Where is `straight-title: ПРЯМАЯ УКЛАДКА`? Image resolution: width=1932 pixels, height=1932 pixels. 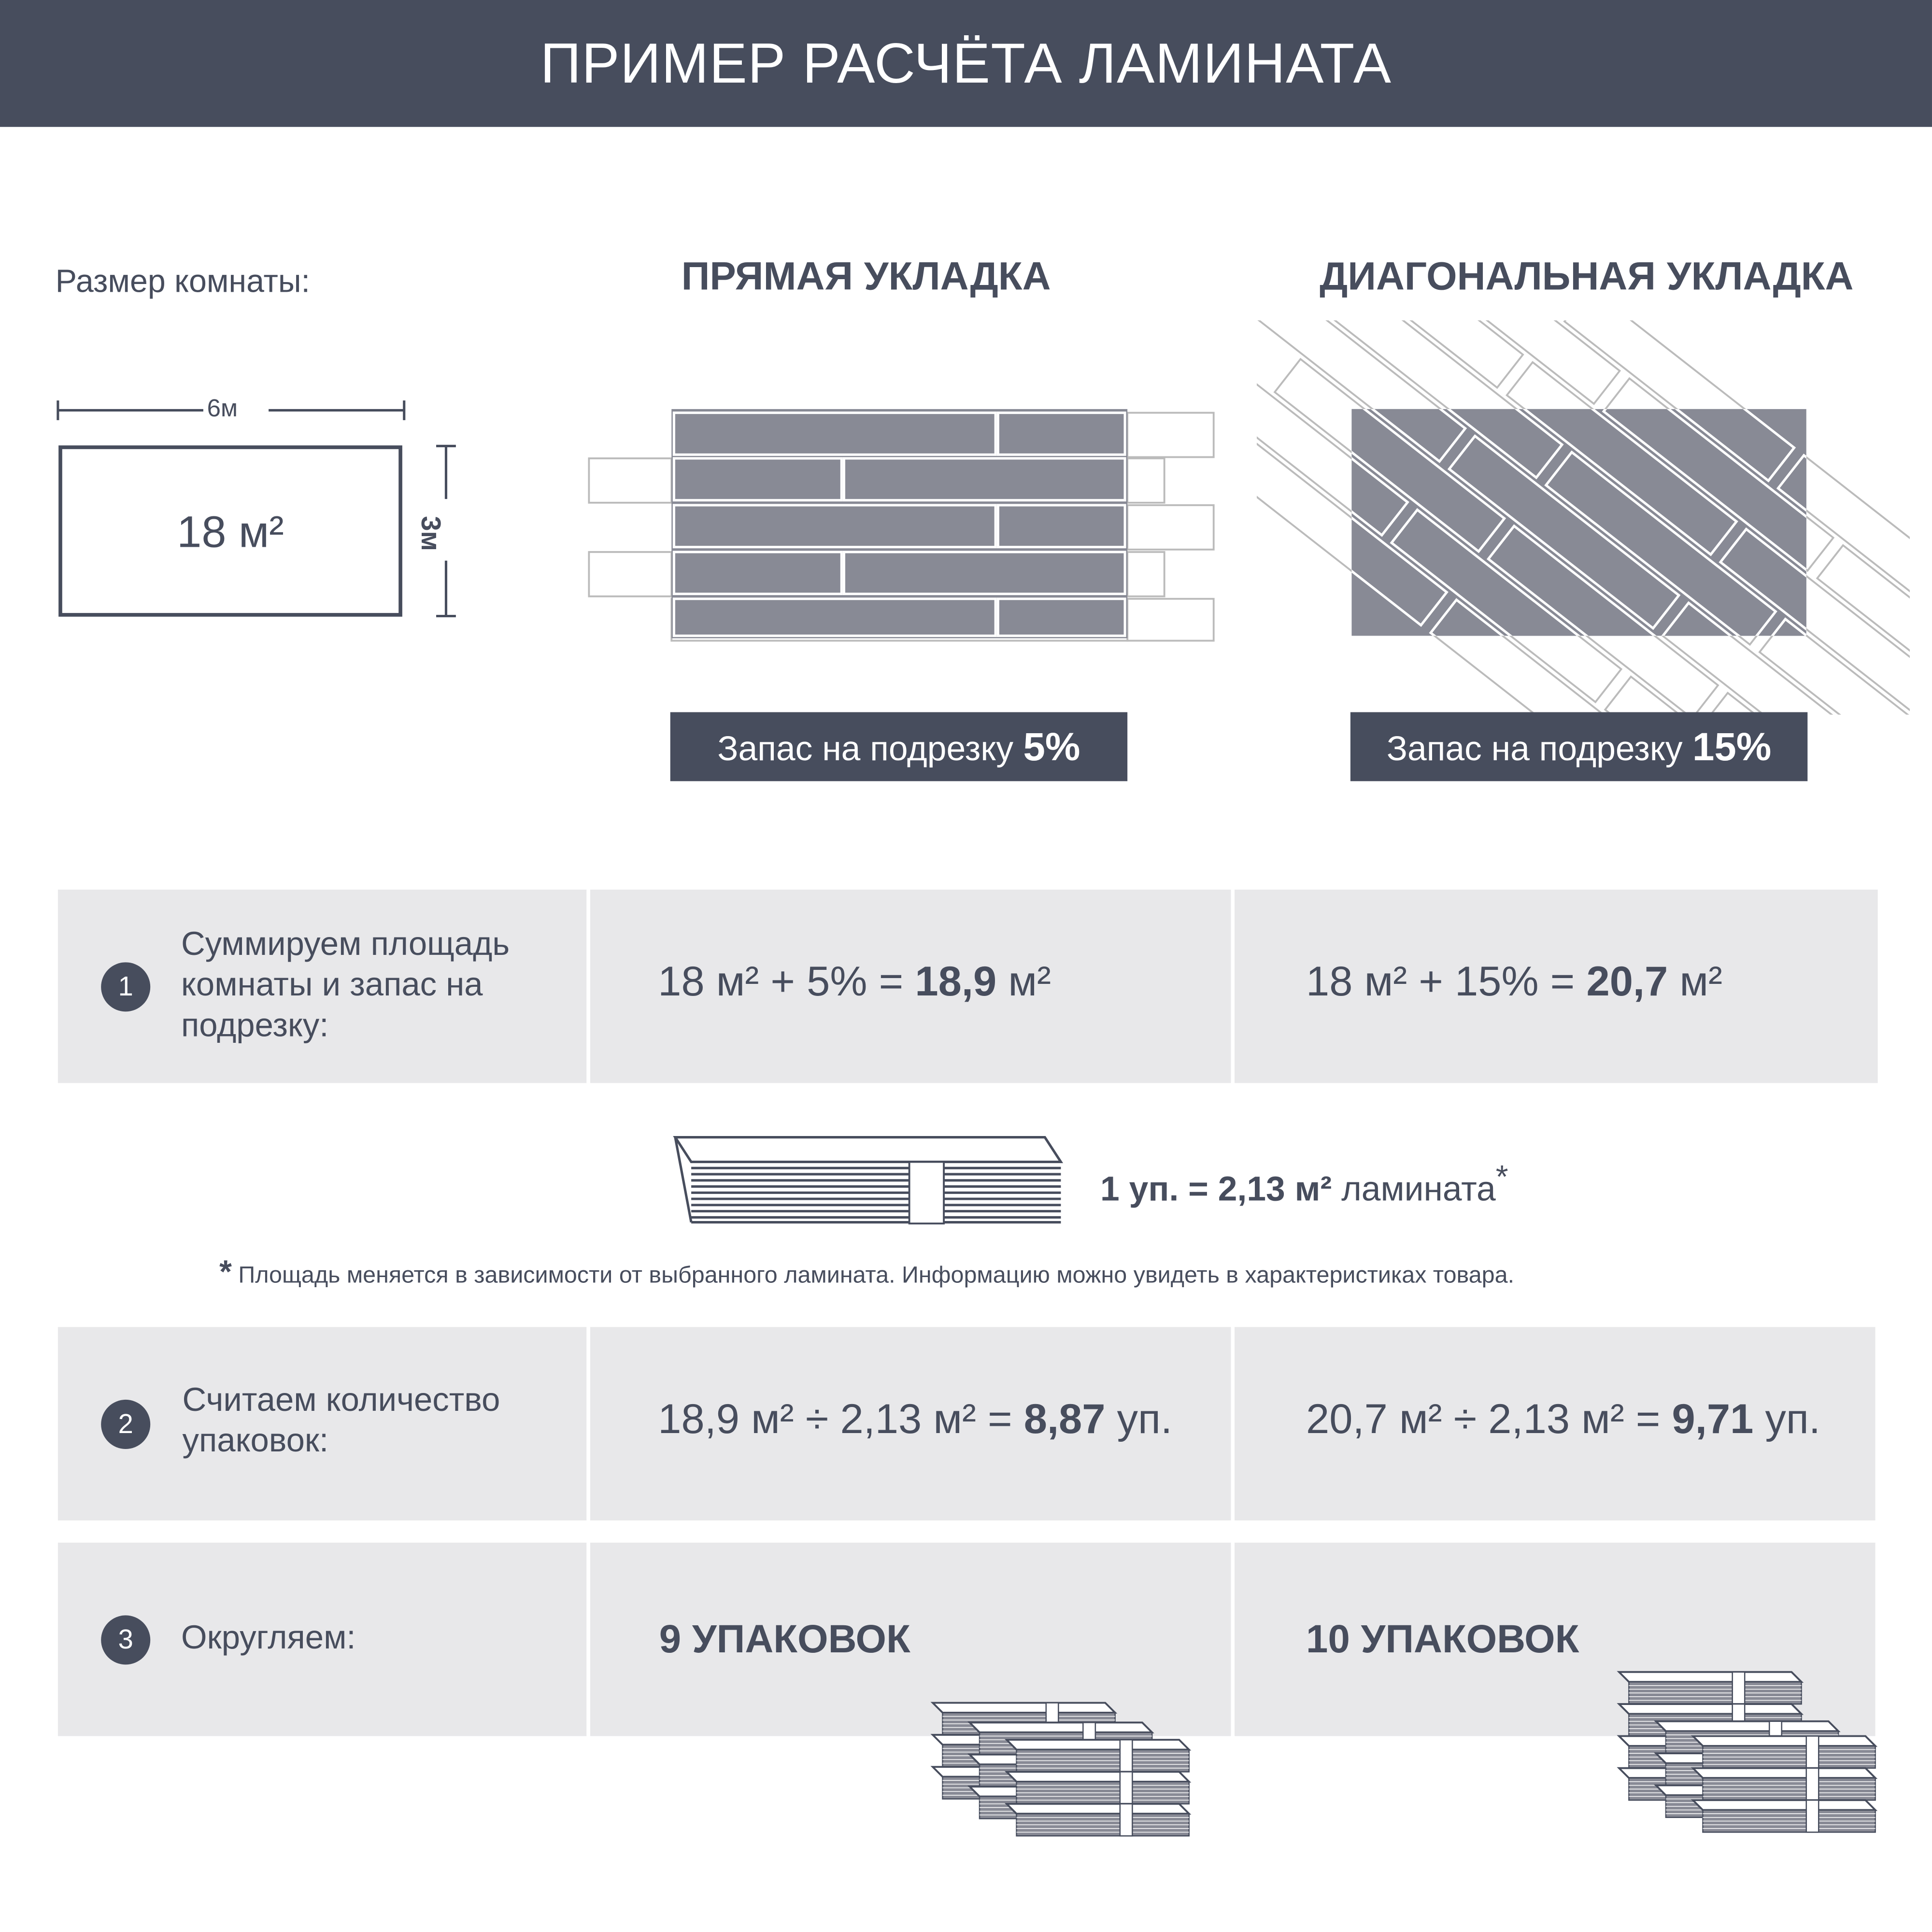
straight-title: ПРЯМАЯ УКЛАДКА is located at coordinates (866, 276).